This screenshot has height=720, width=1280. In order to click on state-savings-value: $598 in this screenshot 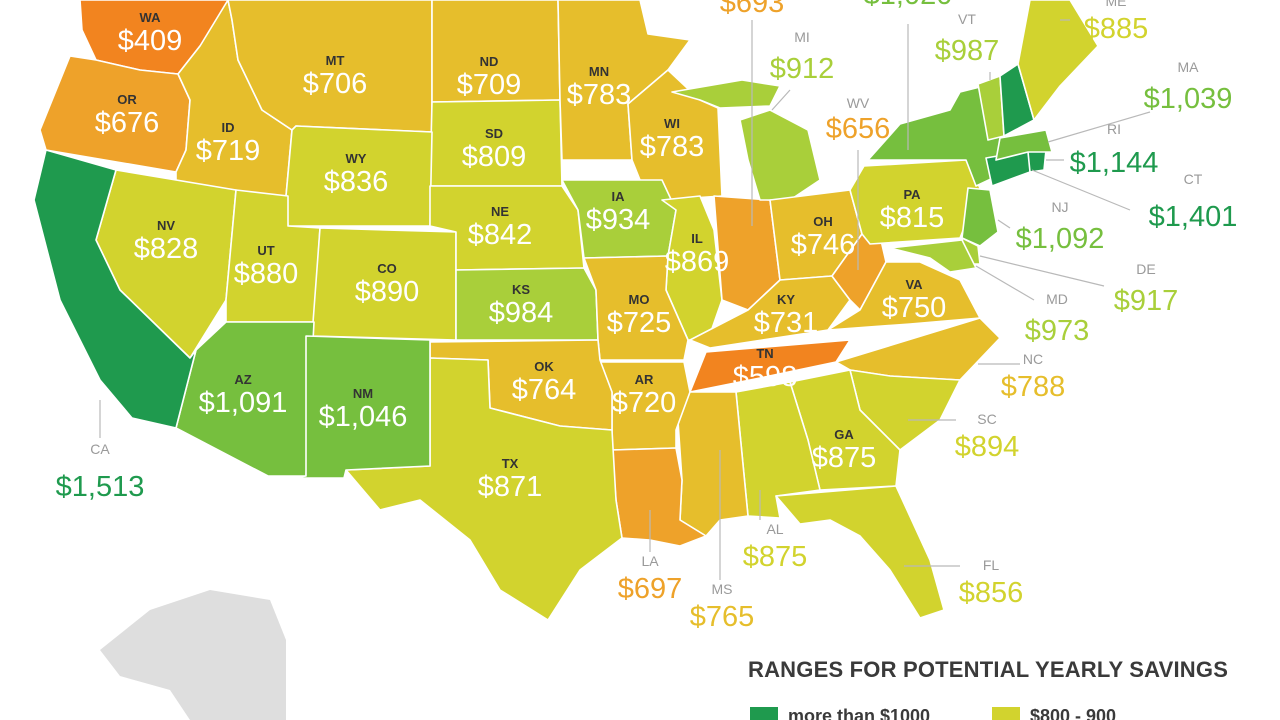, I will do `click(765, 377)`.